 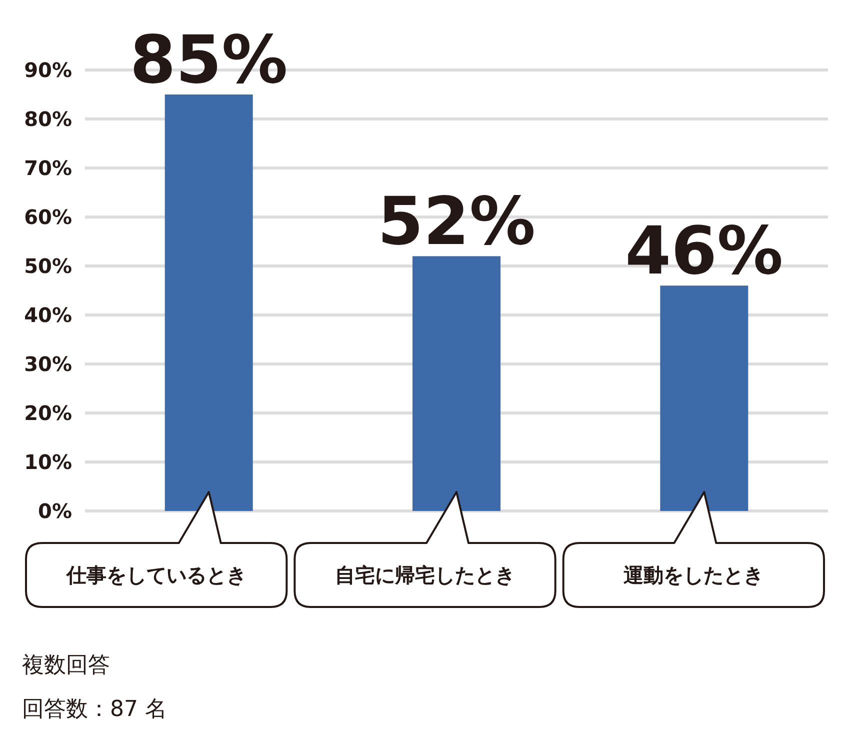 What do you see at coordinates (48, 168) in the screenshot?
I see `y-tick-label: 70%` at bounding box center [48, 168].